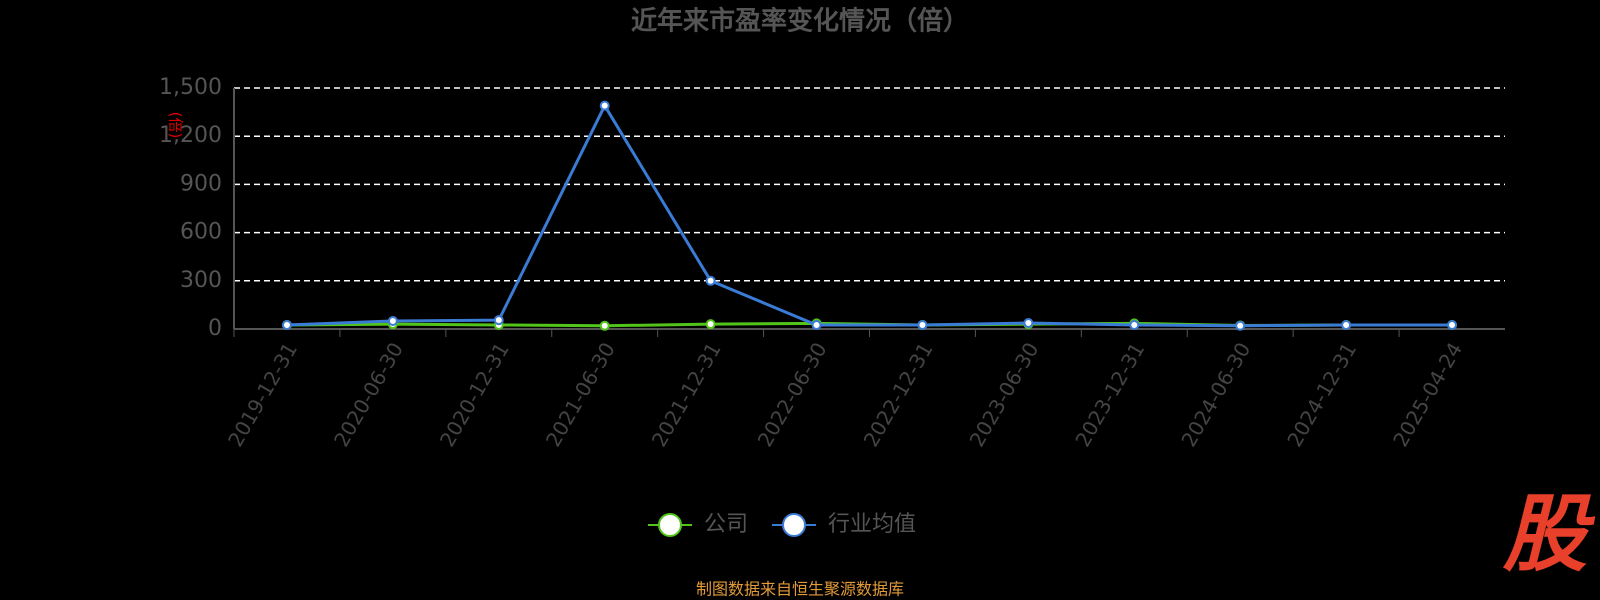  What do you see at coordinates (190, 87) in the screenshot?
I see `y-tick-label: 1,500` at bounding box center [190, 87].